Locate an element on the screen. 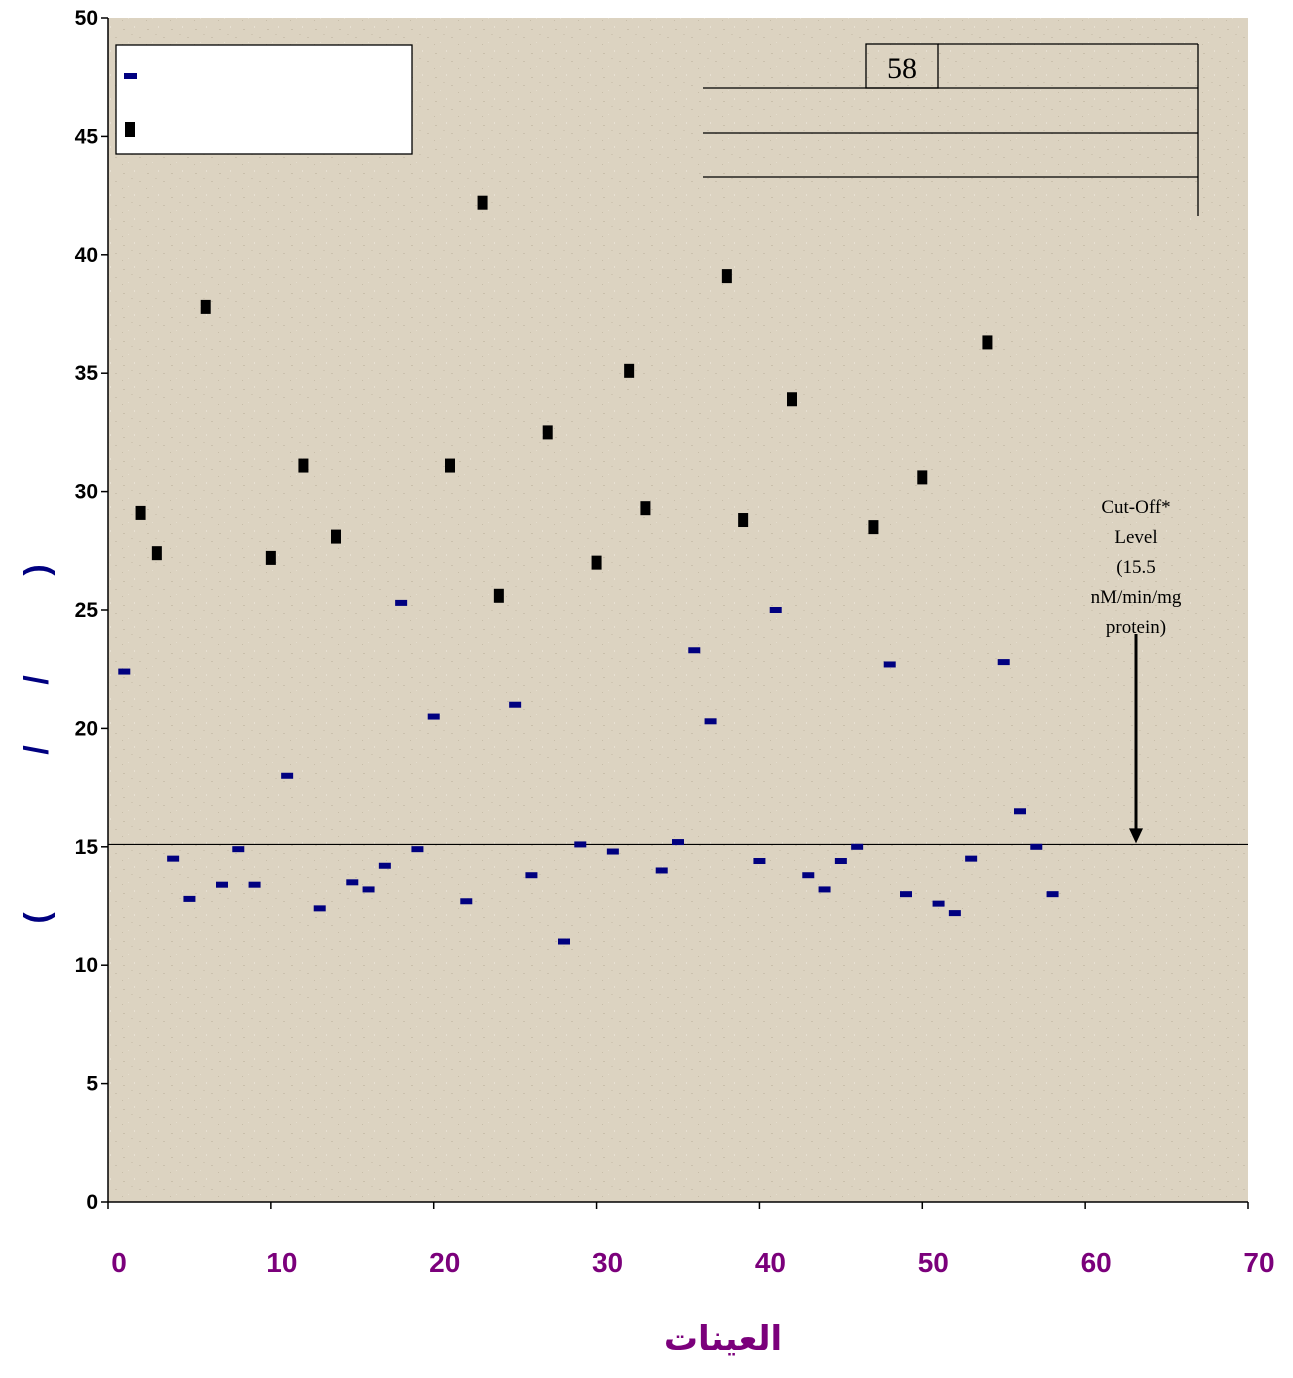  cutoff-label-line-1: Cut-Off* is located at coordinates (1135, 507).